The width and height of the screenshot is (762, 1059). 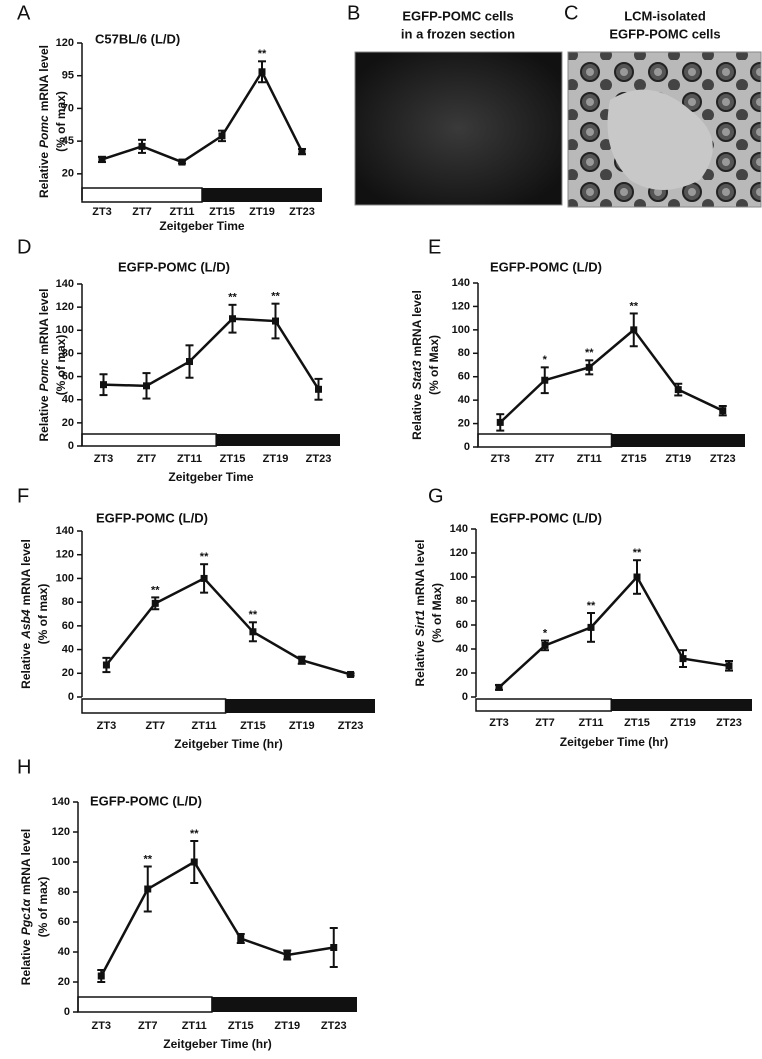 What do you see at coordinates (353, 13) in the screenshot?
I see `panel-letter: B` at bounding box center [353, 13].